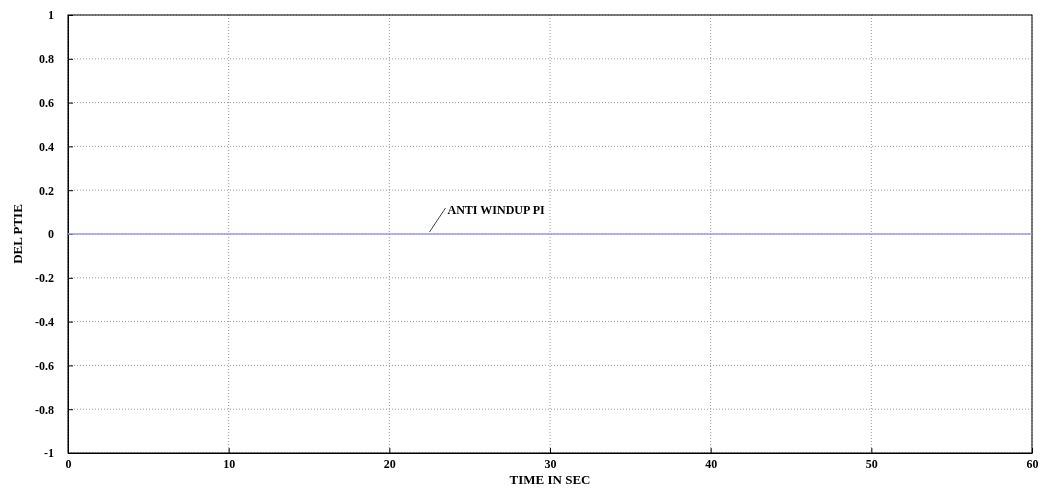 Image resolution: width=1047 pixels, height=491 pixels. What do you see at coordinates (711, 463) in the screenshot?
I see `x-tick-label: 40` at bounding box center [711, 463].